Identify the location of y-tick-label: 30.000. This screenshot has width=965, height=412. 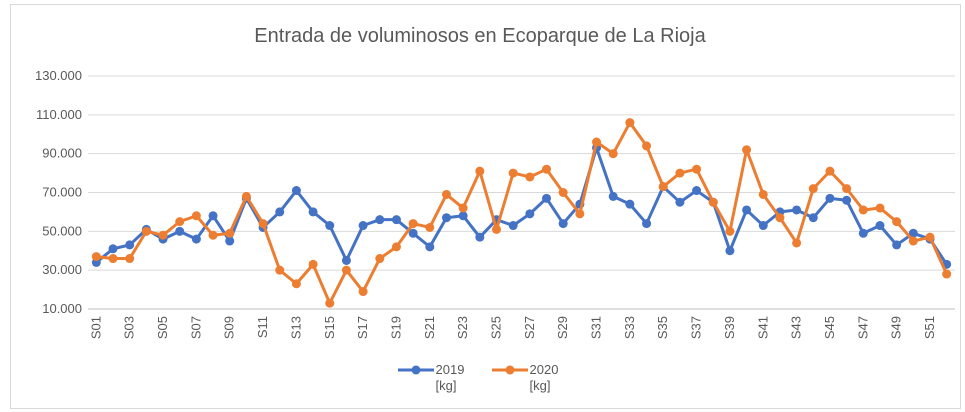
(62, 269).